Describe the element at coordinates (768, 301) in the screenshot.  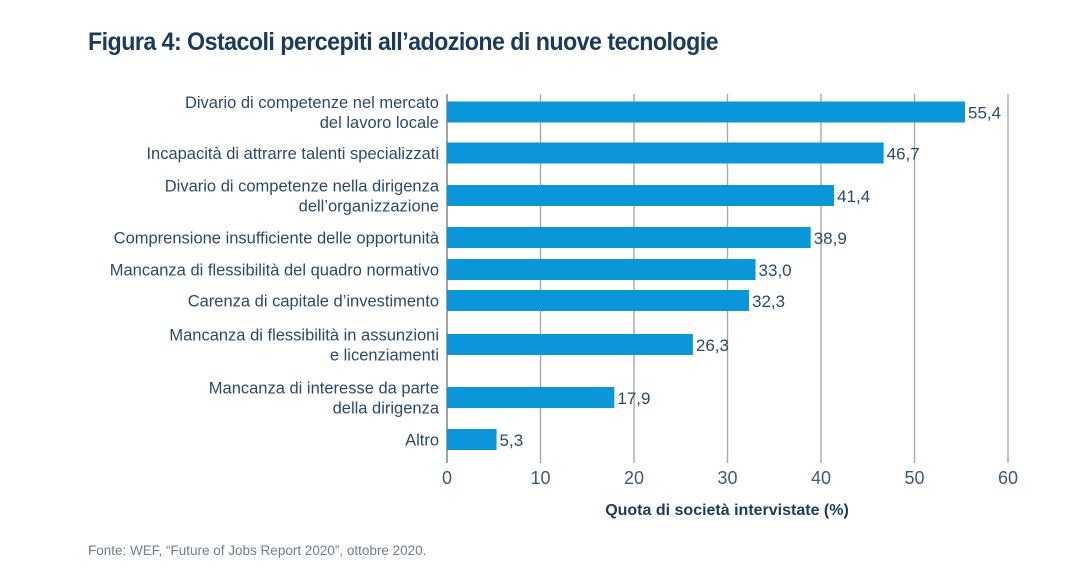
I see `value-label: 32,3` at that location.